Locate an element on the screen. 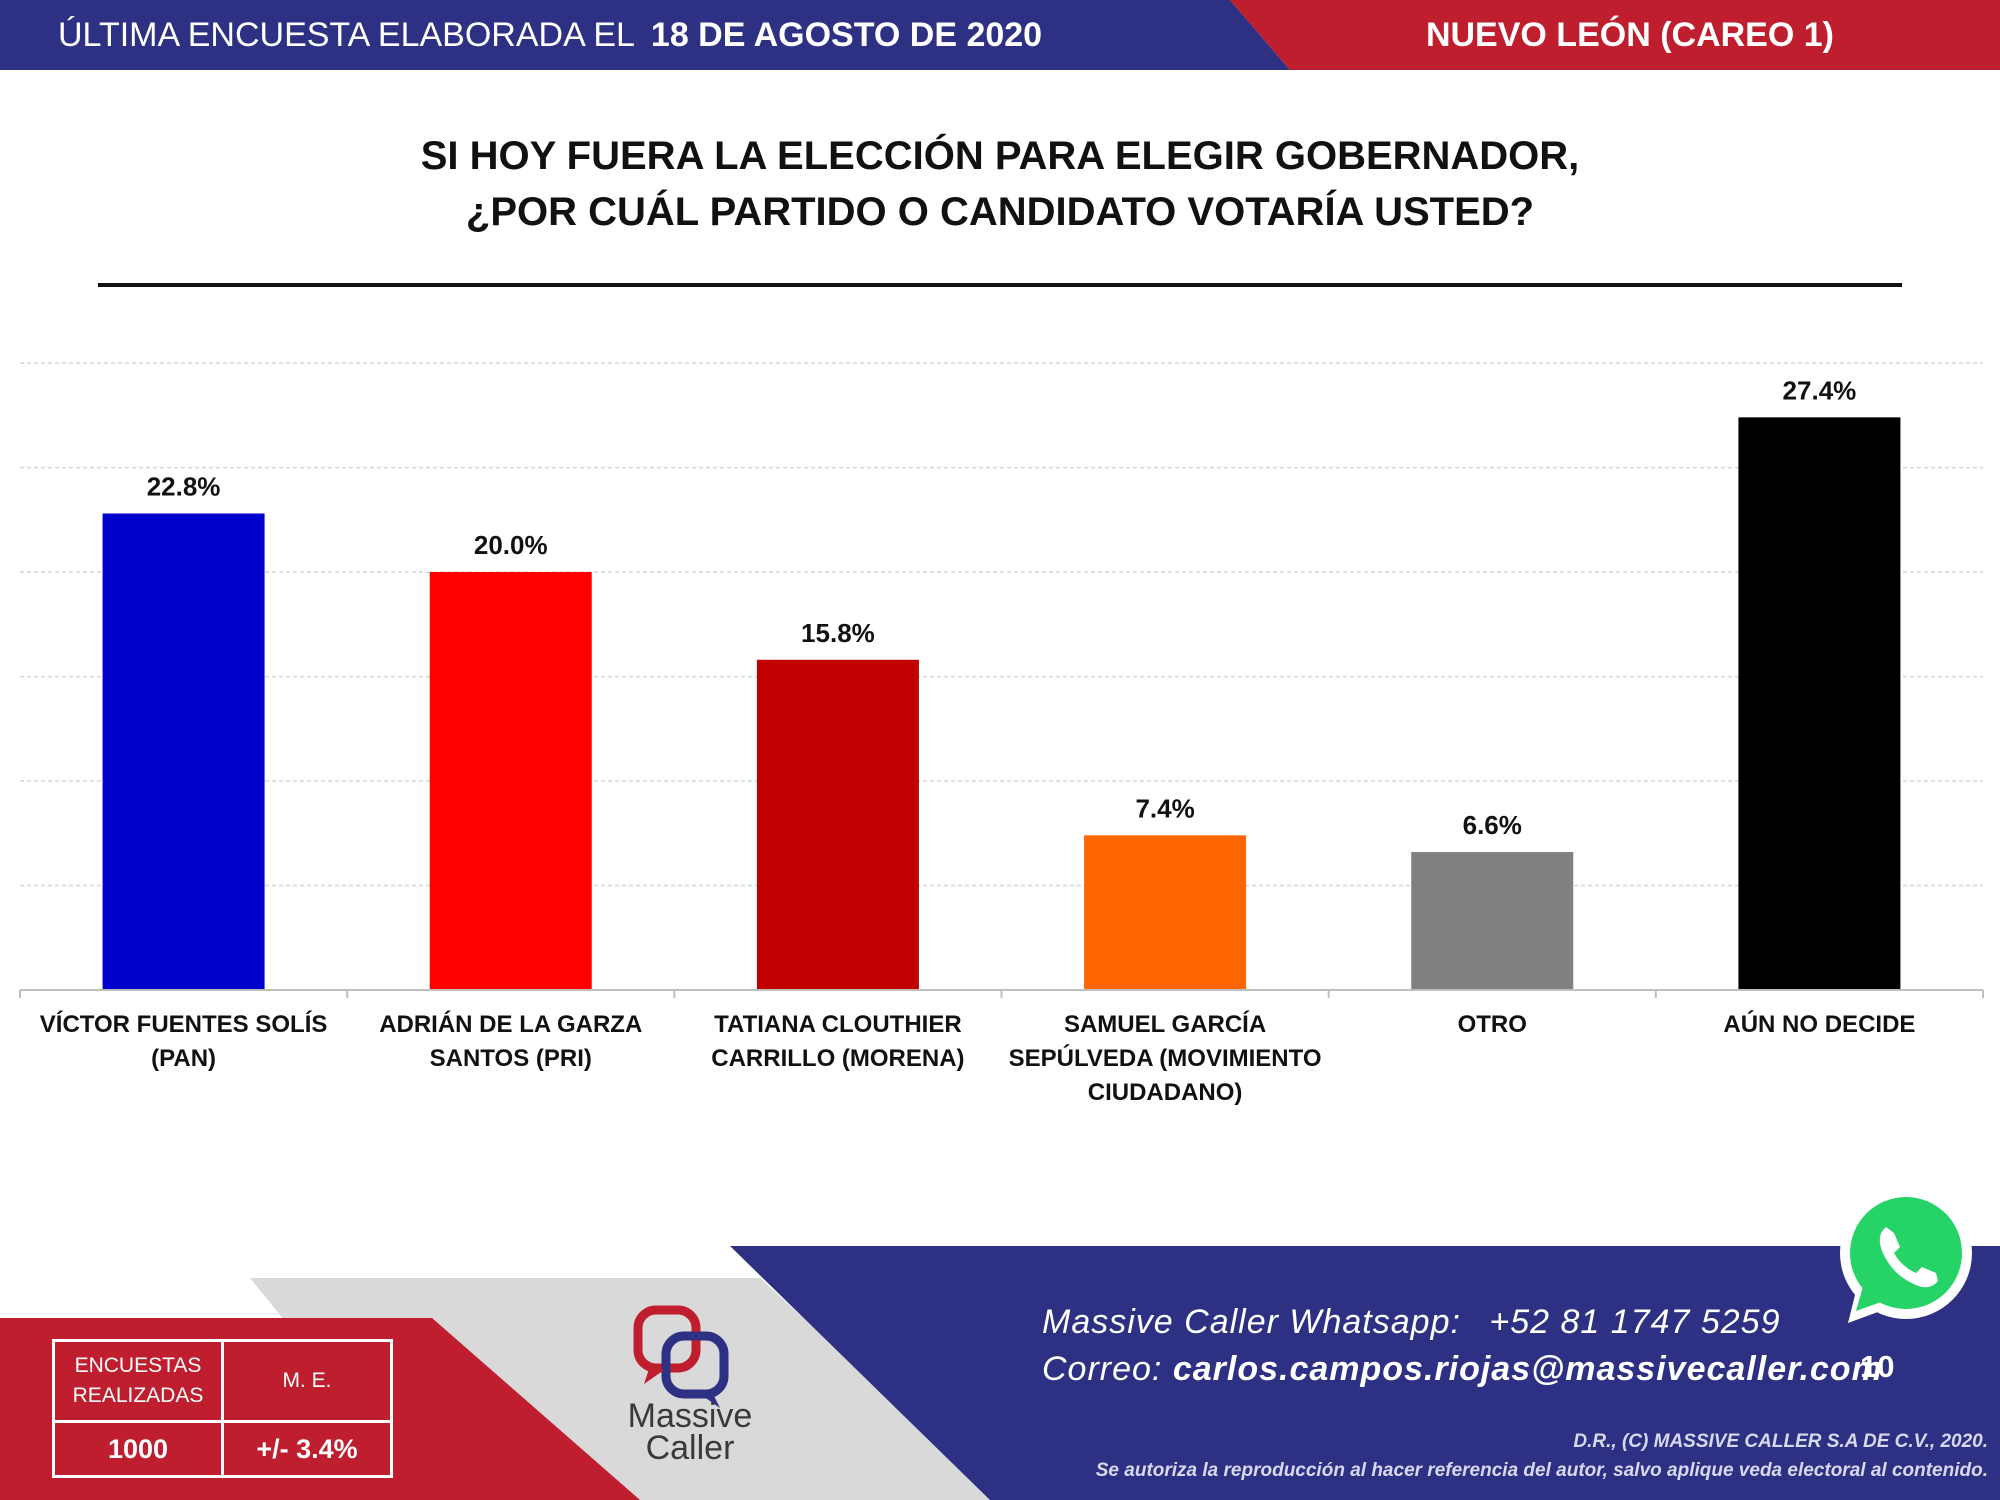  header-background is located at coordinates (1000, 35).